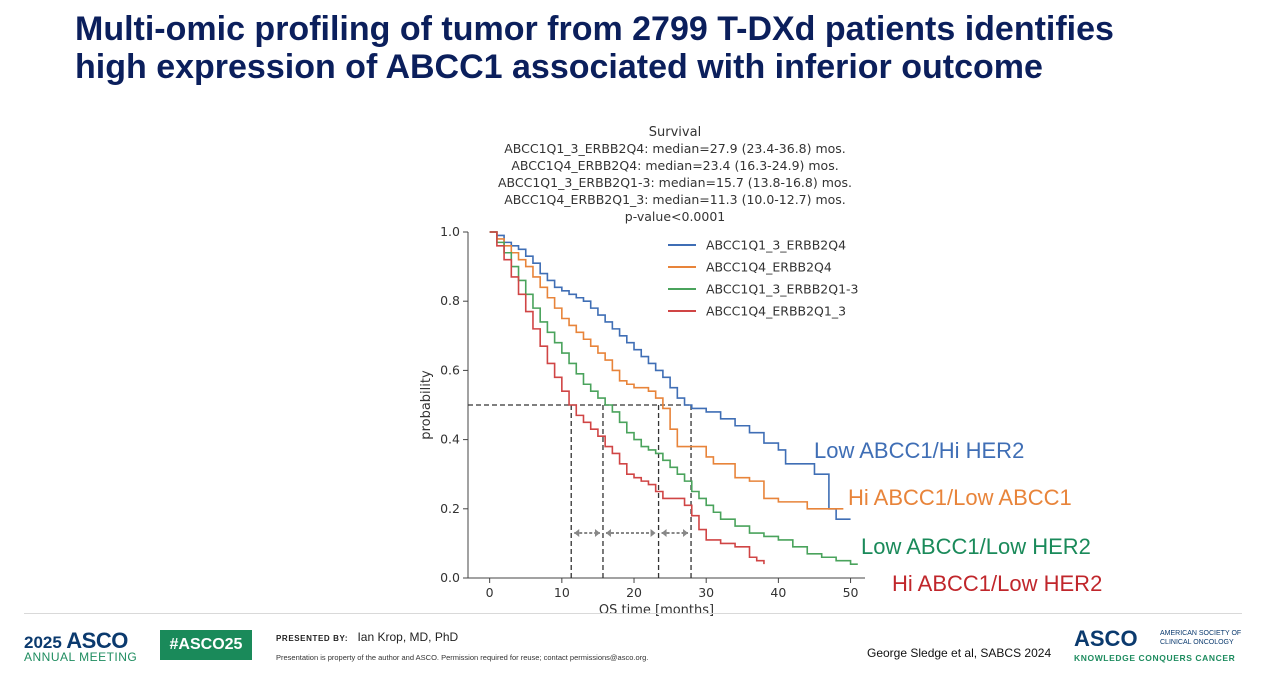 This screenshot has width=1268, height=688. I want to click on citation-text: George Sledge et al, SABCS 2024, so click(959, 653).